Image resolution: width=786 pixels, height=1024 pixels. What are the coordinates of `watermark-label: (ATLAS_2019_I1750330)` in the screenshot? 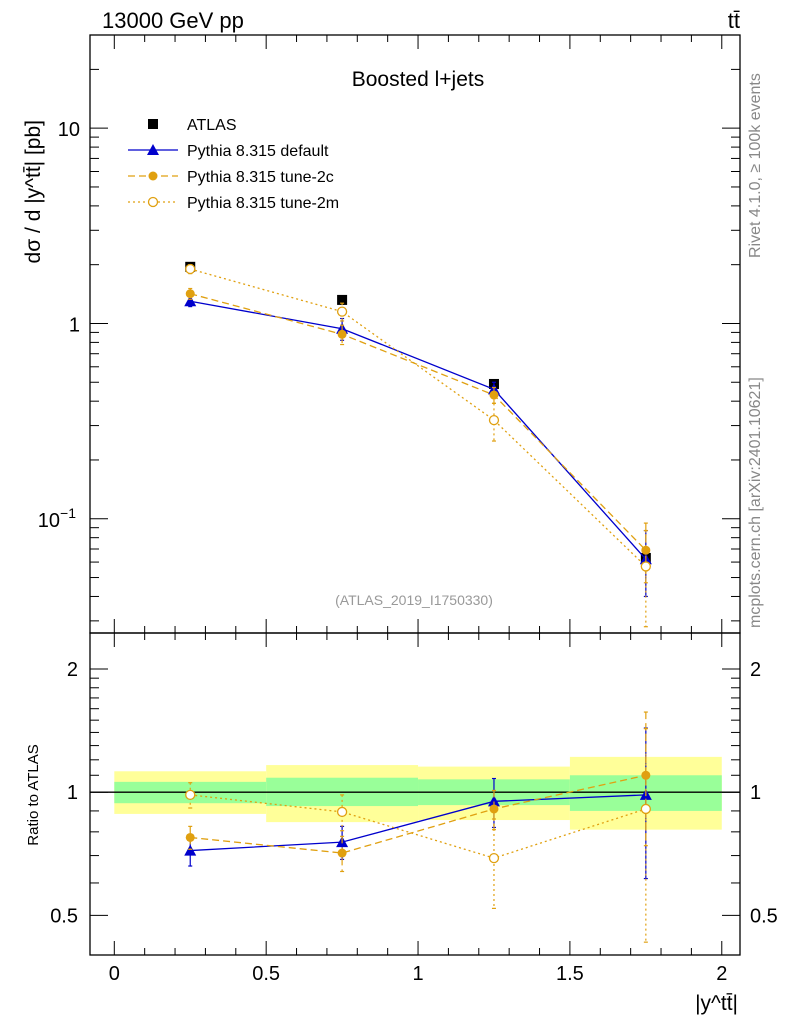 It's located at (414, 600).